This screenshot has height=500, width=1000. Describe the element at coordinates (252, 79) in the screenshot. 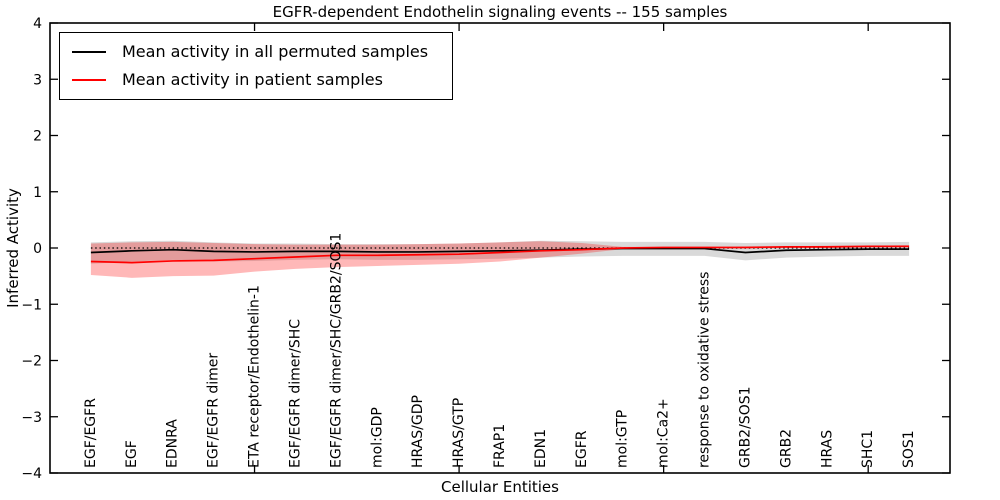

I see `legend-label-patient: Mean activity in patient samples` at that location.